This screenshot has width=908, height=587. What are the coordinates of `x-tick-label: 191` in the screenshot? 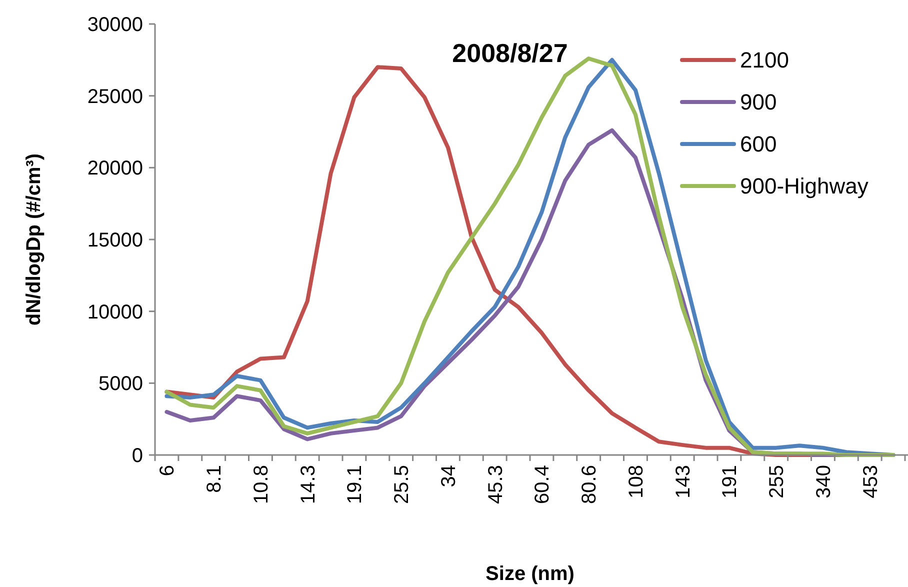 It's located at (730, 481).